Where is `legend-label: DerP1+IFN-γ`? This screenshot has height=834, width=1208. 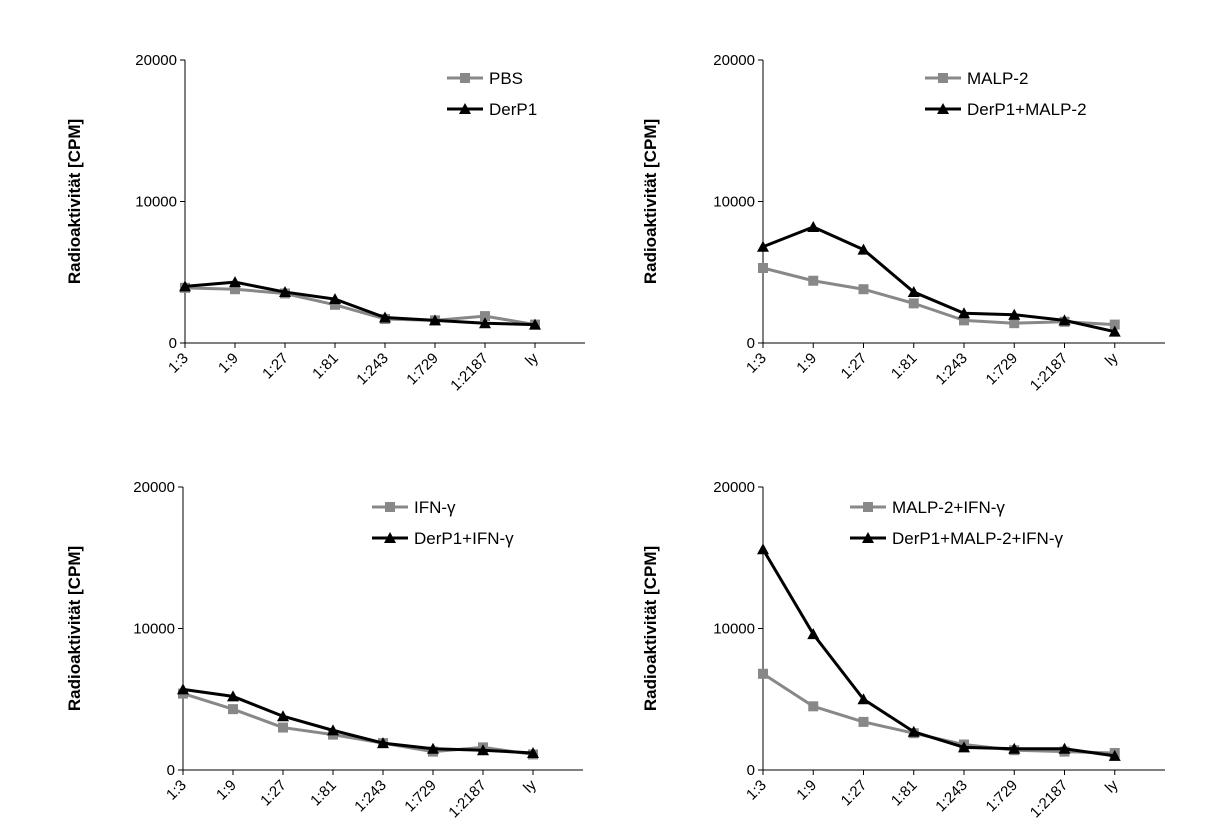 legend-label: DerP1+IFN-γ is located at coordinates (464, 538).